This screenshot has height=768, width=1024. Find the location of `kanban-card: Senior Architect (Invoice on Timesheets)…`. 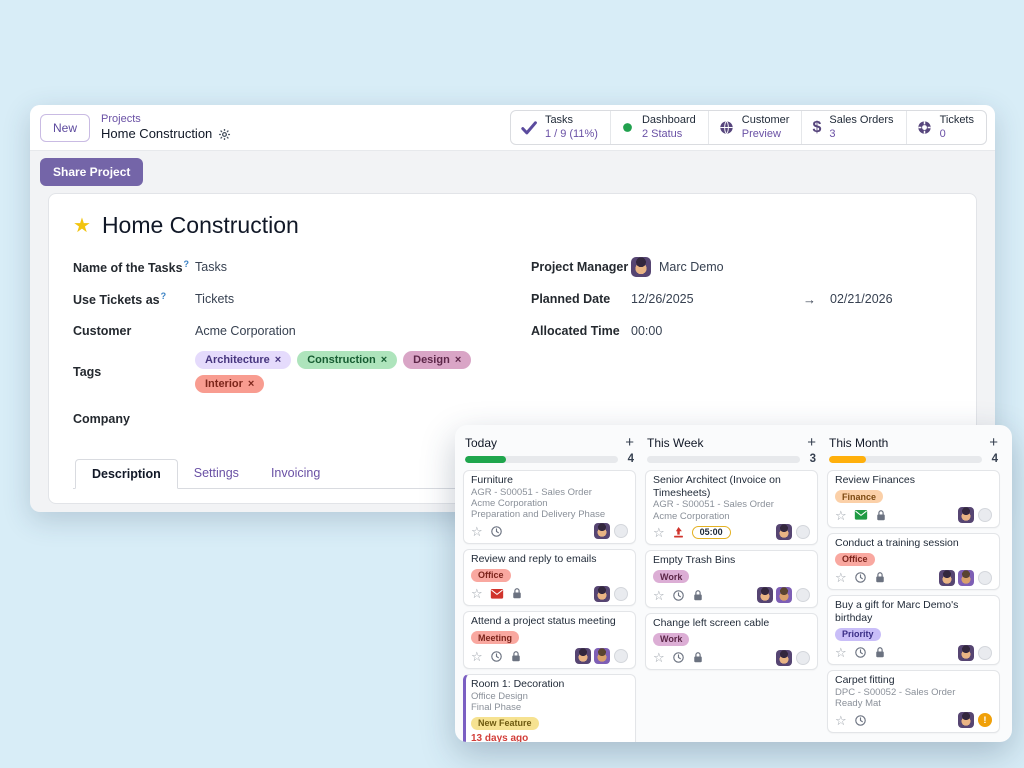

kanban-card: Senior Architect (Invoice on Timesheets)… is located at coordinates (731, 507).